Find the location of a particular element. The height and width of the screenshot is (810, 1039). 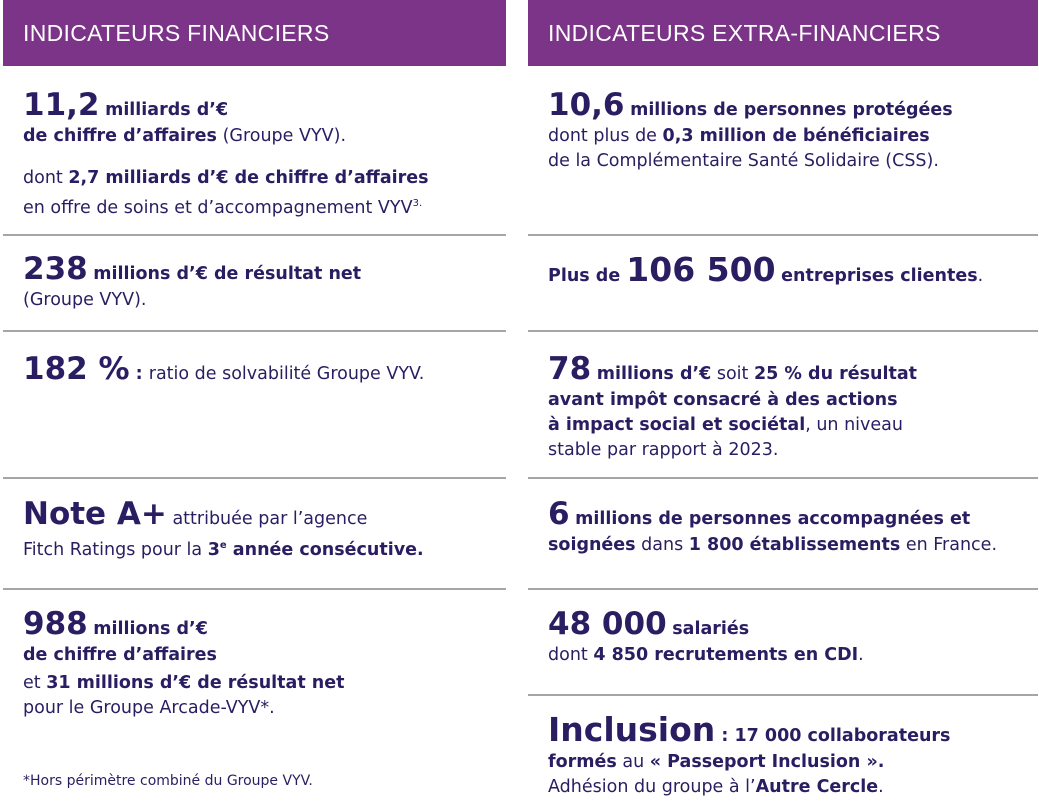

kpi-value: 78 is located at coordinates (570, 369).